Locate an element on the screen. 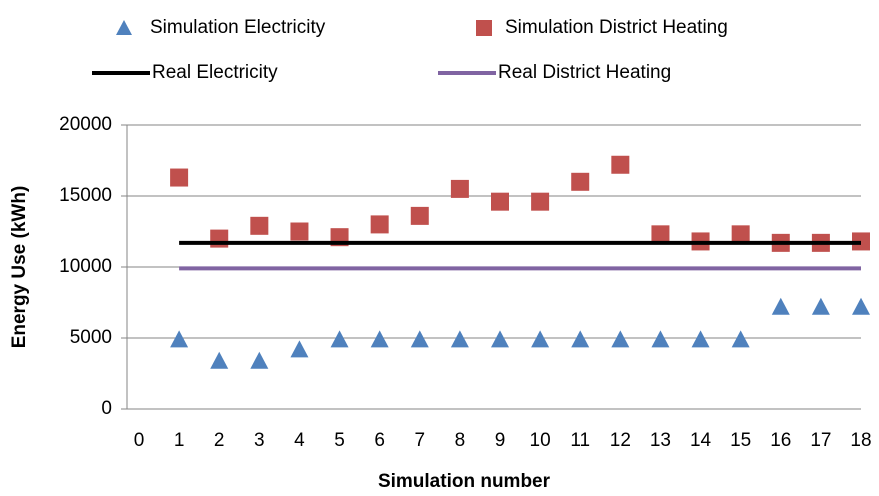  y-axis-title: Energy Use (kWh) is located at coordinates (19, 267).